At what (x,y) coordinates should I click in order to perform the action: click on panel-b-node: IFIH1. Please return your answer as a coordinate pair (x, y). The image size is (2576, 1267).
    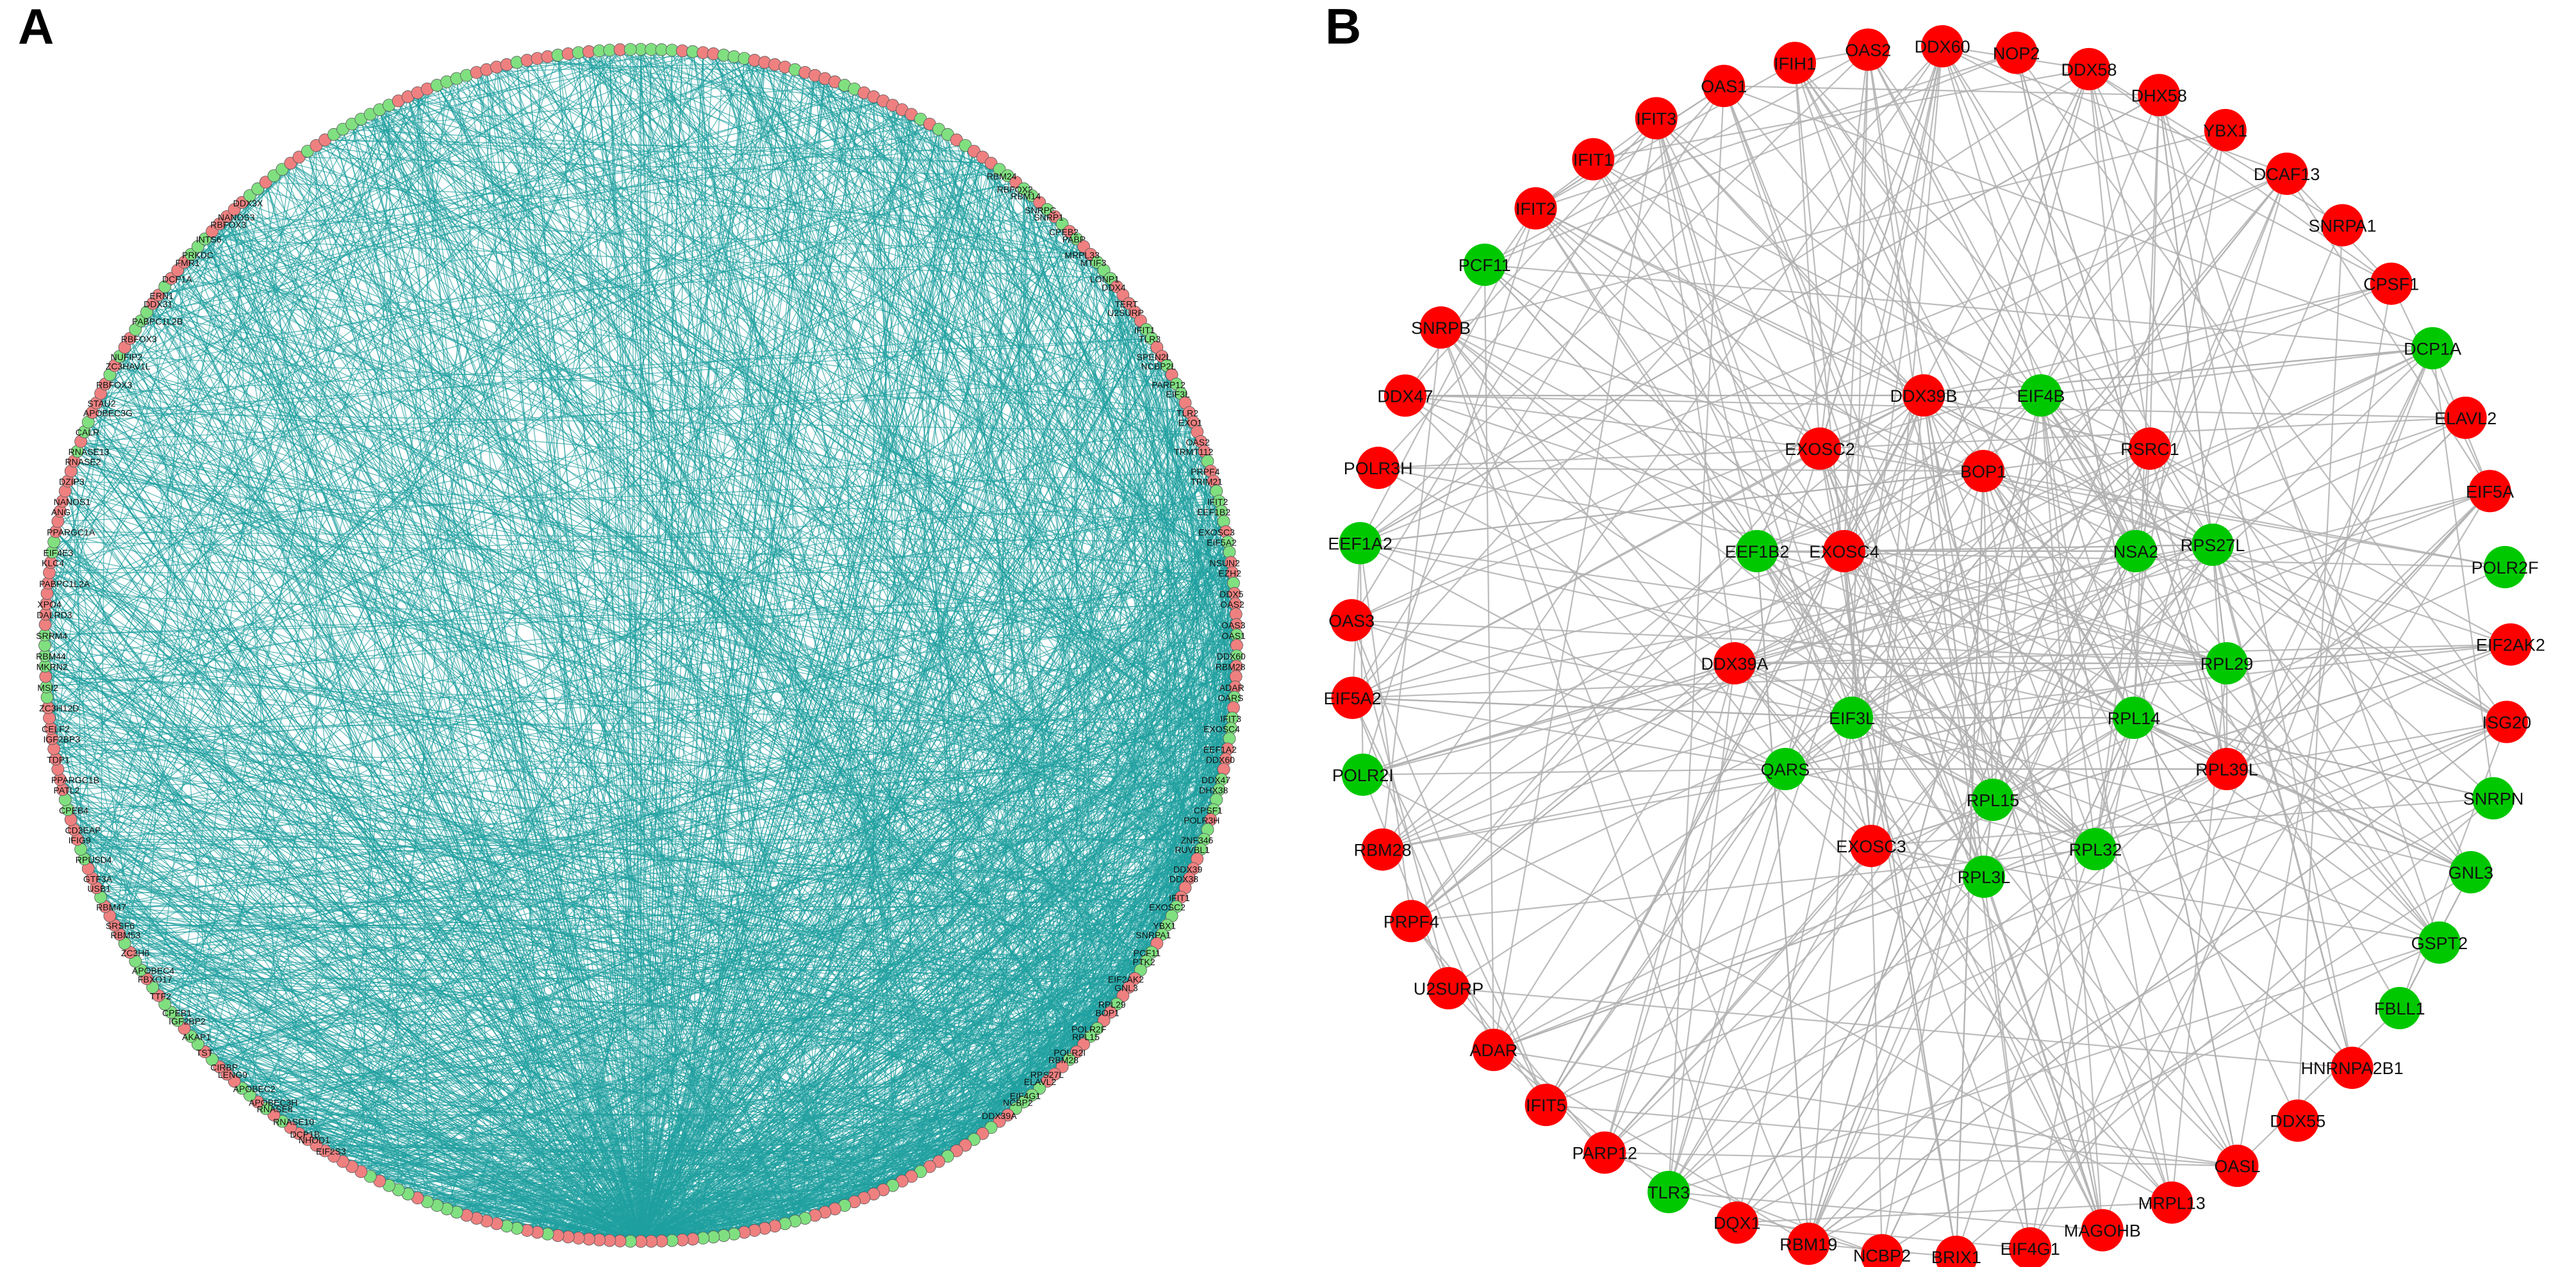
    Looking at the image, I should click on (1795, 63).